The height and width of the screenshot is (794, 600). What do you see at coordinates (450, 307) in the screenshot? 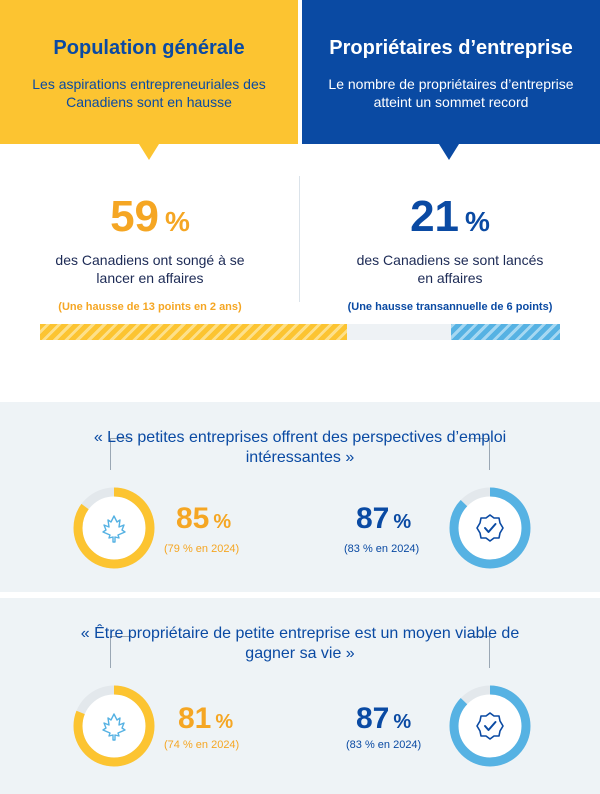
I see `stat-owners-note: (Une hausse transannuelle de 6 points)` at bounding box center [450, 307].